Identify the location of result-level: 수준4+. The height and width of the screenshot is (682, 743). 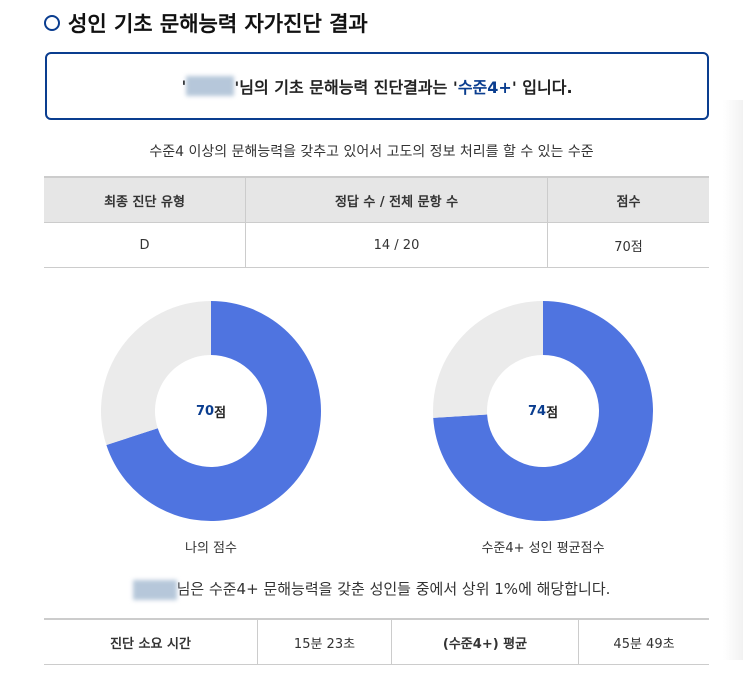
(484, 87).